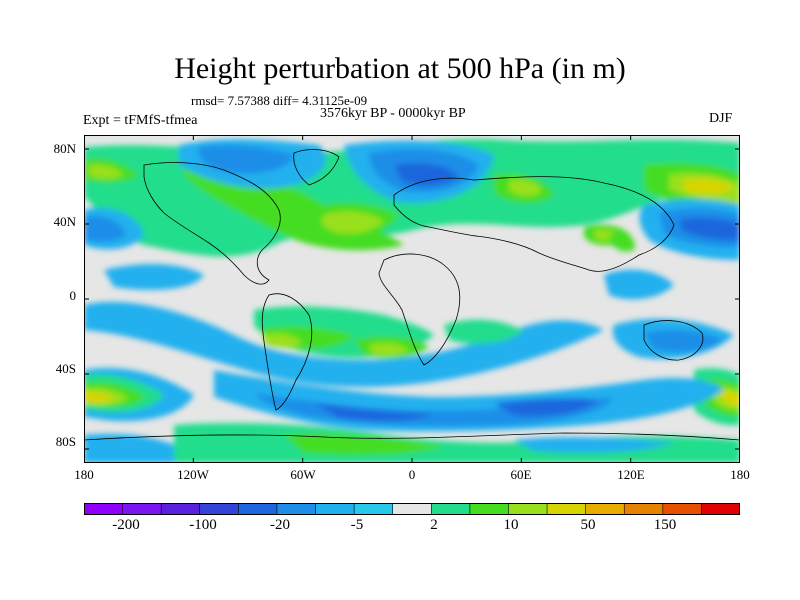  What do you see at coordinates (64, 221) in the screenshot?
I see `y-tick-40n: 40N` at bounding box center [64, 221].